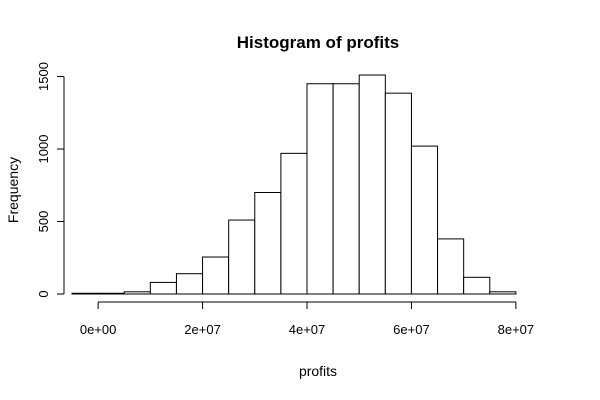 This screenshot has width=600, height=400. What do you see at coordinates (307, 319) in the screenshot?
I see `x-axis: 0e+00 2e+07 4e+07 6e+07 8e+07` at bounding box center [307, 319].